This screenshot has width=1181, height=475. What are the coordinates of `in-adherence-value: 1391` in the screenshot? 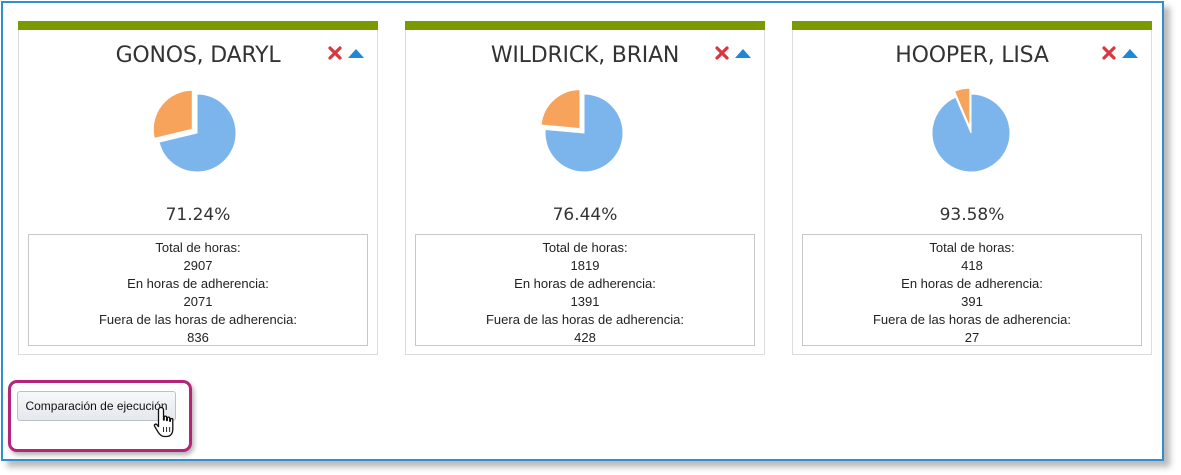 It's located at (585, 301).